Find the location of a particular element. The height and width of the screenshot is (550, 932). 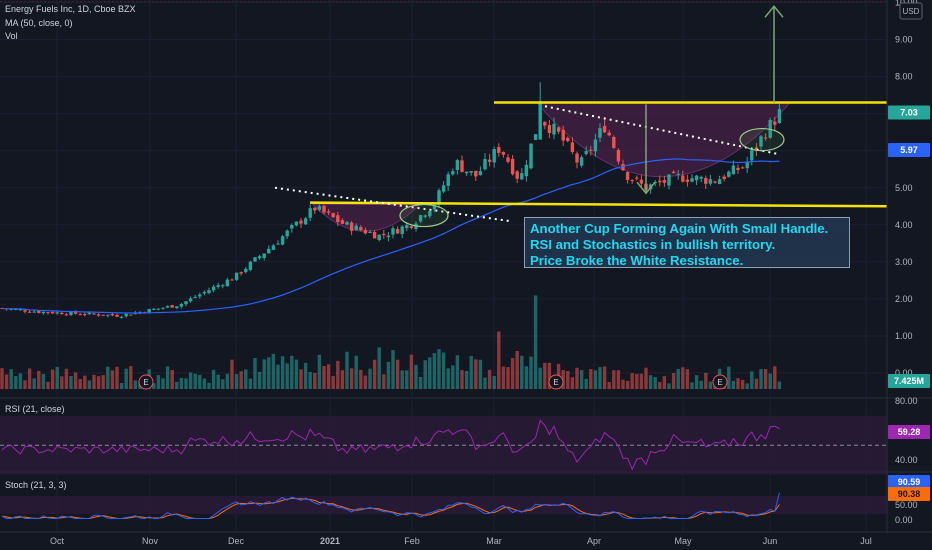

stoch-k-badge: 90.59 is located at coordinates (909, 482).